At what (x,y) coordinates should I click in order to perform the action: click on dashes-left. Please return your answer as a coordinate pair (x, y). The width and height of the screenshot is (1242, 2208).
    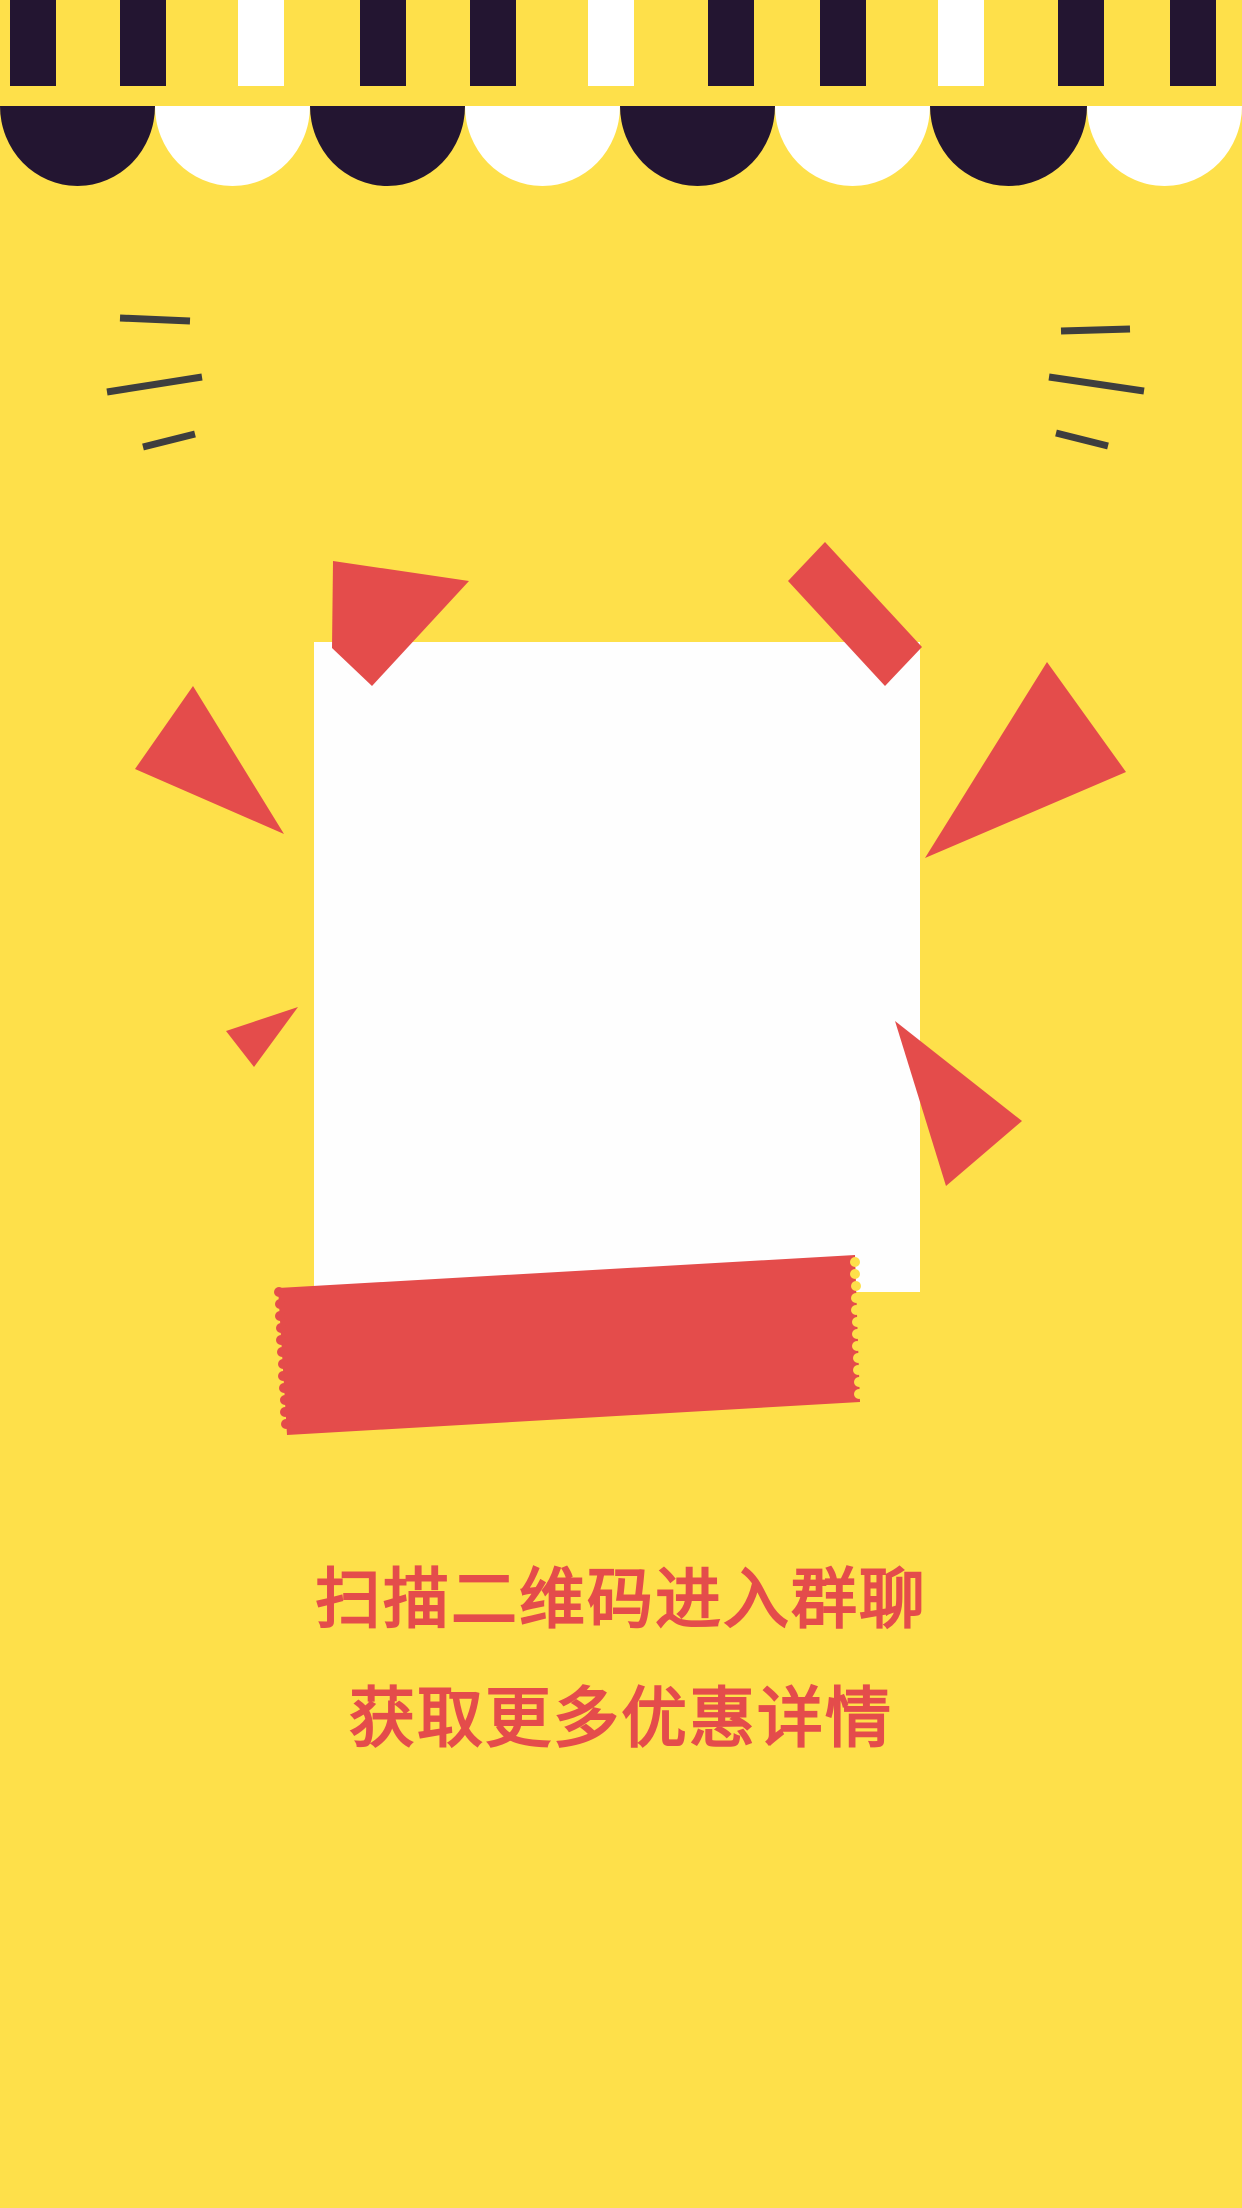
    Looking at the image, I should click on (154, 382).